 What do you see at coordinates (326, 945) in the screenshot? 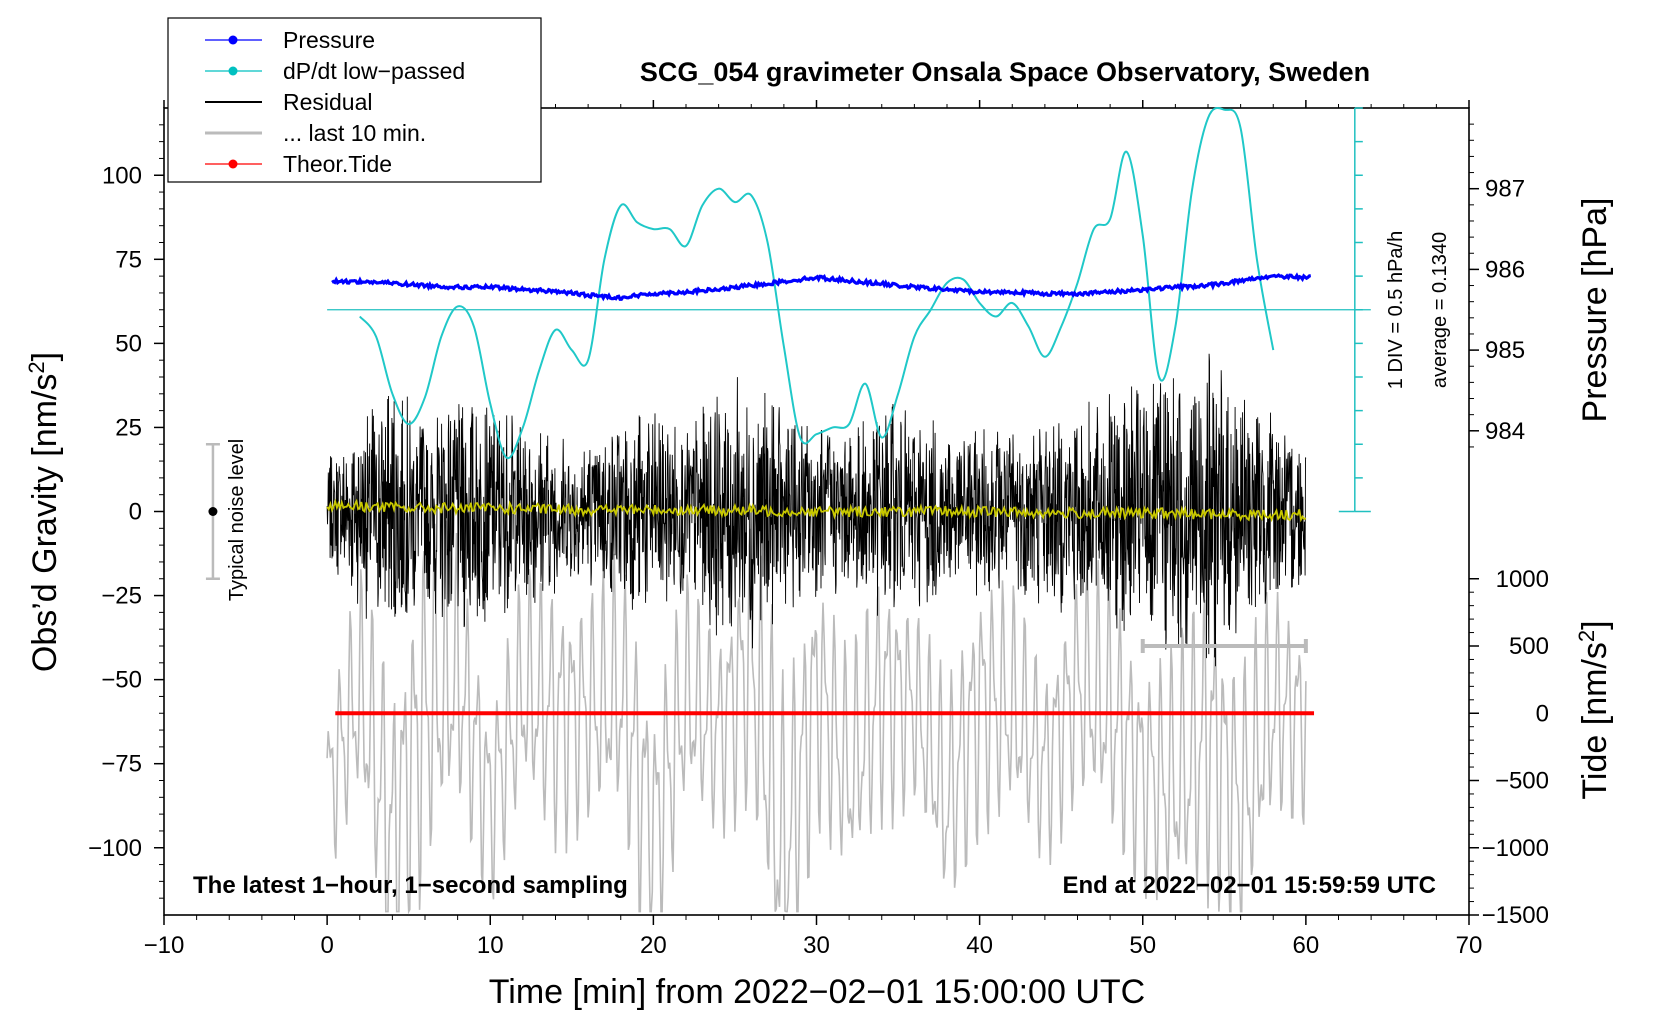
I see `x-tick-label: 0` at bounding box center [326, 945].